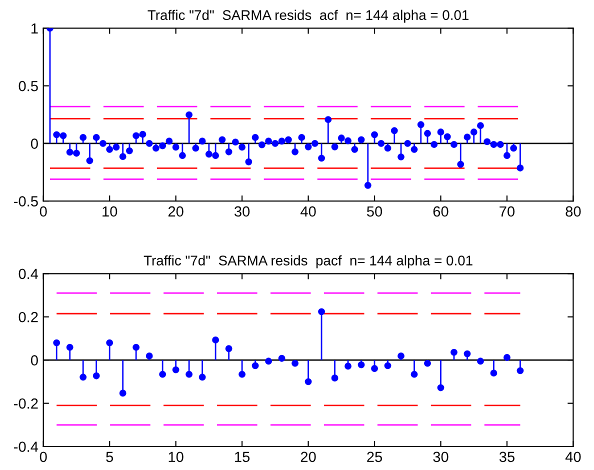  Describe the element at coordinates (26, 403) in the screenshot. I see `y-tick-label: -0.2` at that location.